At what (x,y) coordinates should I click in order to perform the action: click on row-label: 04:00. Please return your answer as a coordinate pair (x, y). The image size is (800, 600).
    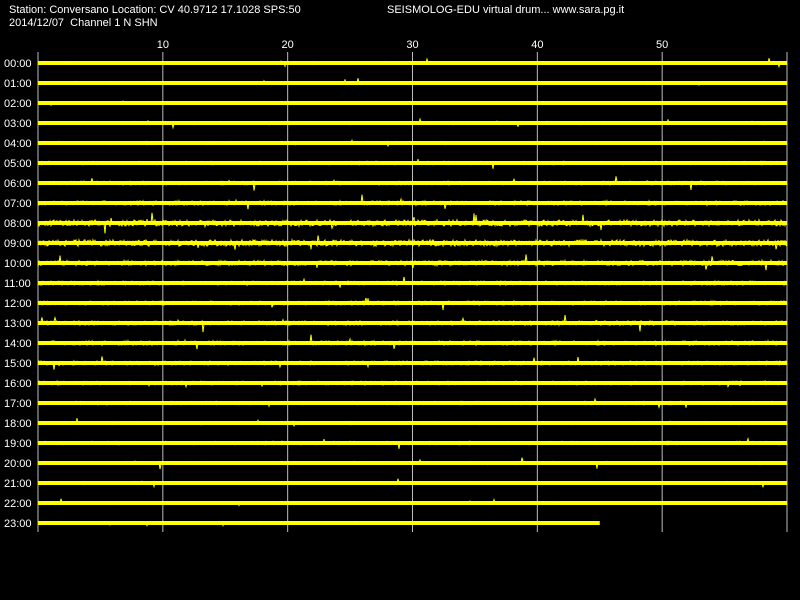
    Looking at the image, I should click on (18, 144).